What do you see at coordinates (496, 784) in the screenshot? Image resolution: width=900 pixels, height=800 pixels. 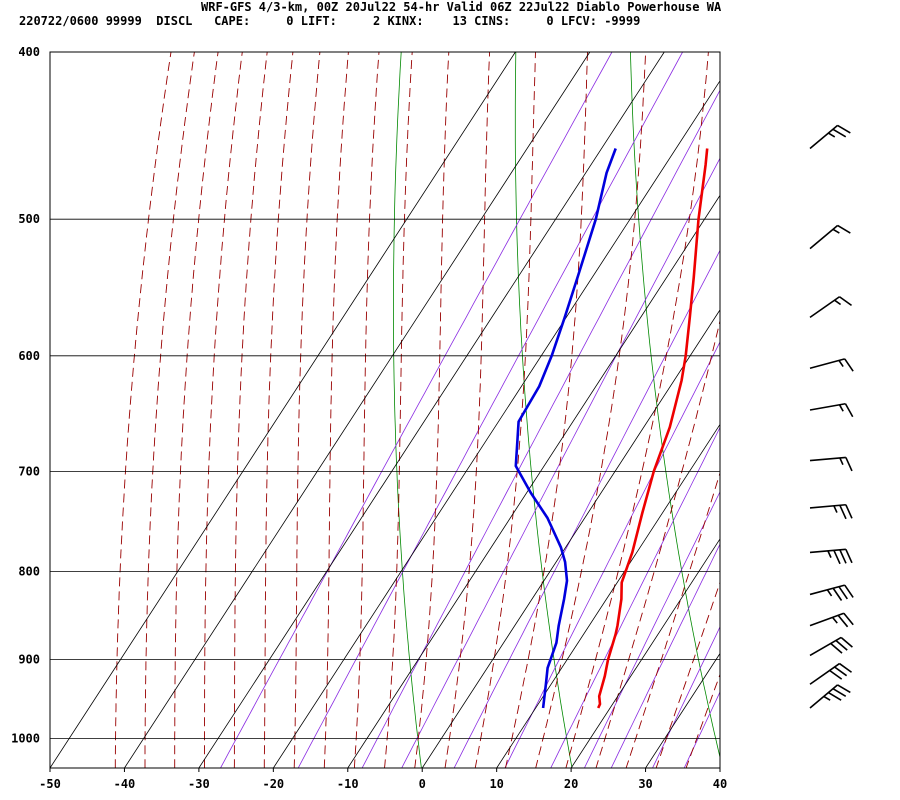 I see `x-tick-label: 10` at bounding box center [496, 784].